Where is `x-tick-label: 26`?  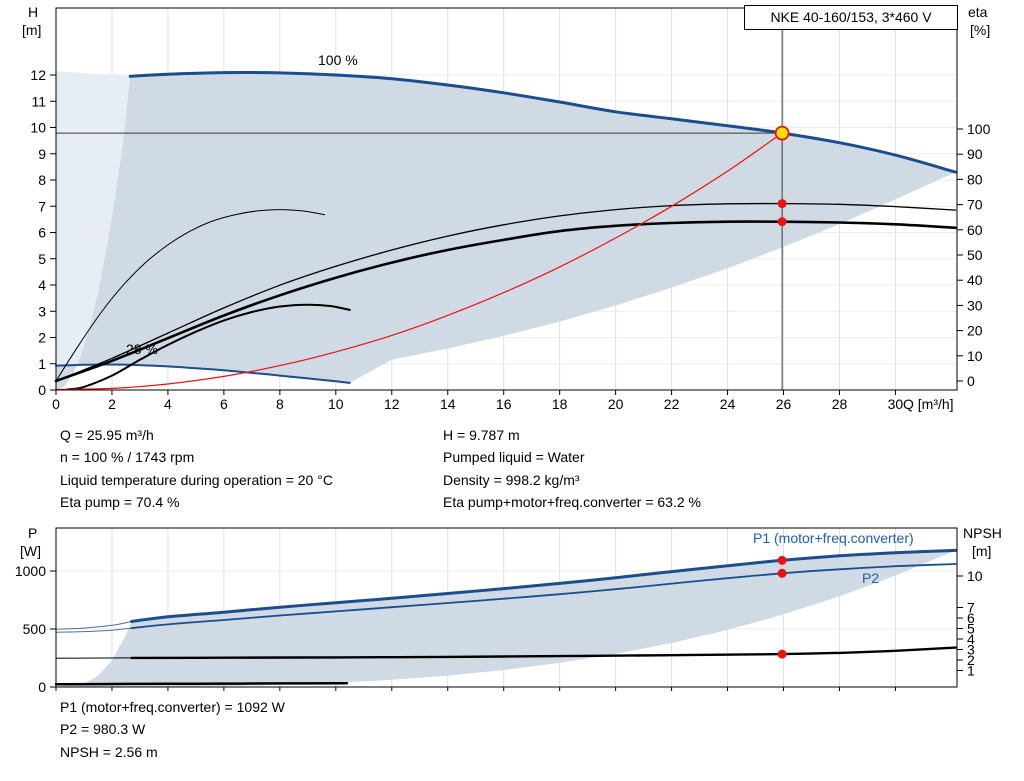 x-tick-label: 26 is located at coordinates (784, 404).